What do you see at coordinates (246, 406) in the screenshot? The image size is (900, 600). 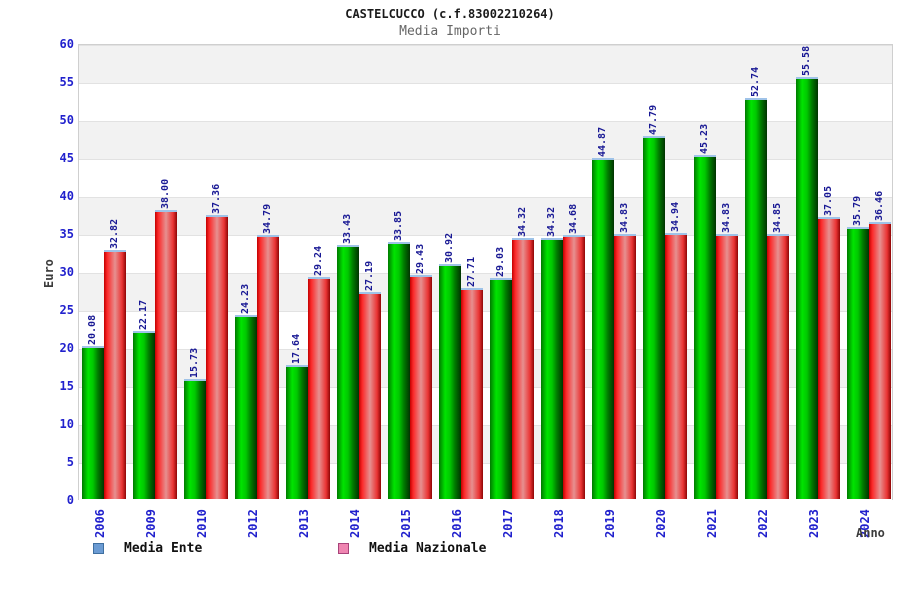 I see `bar-media-ente-2012` at bounding box center [246, 406].